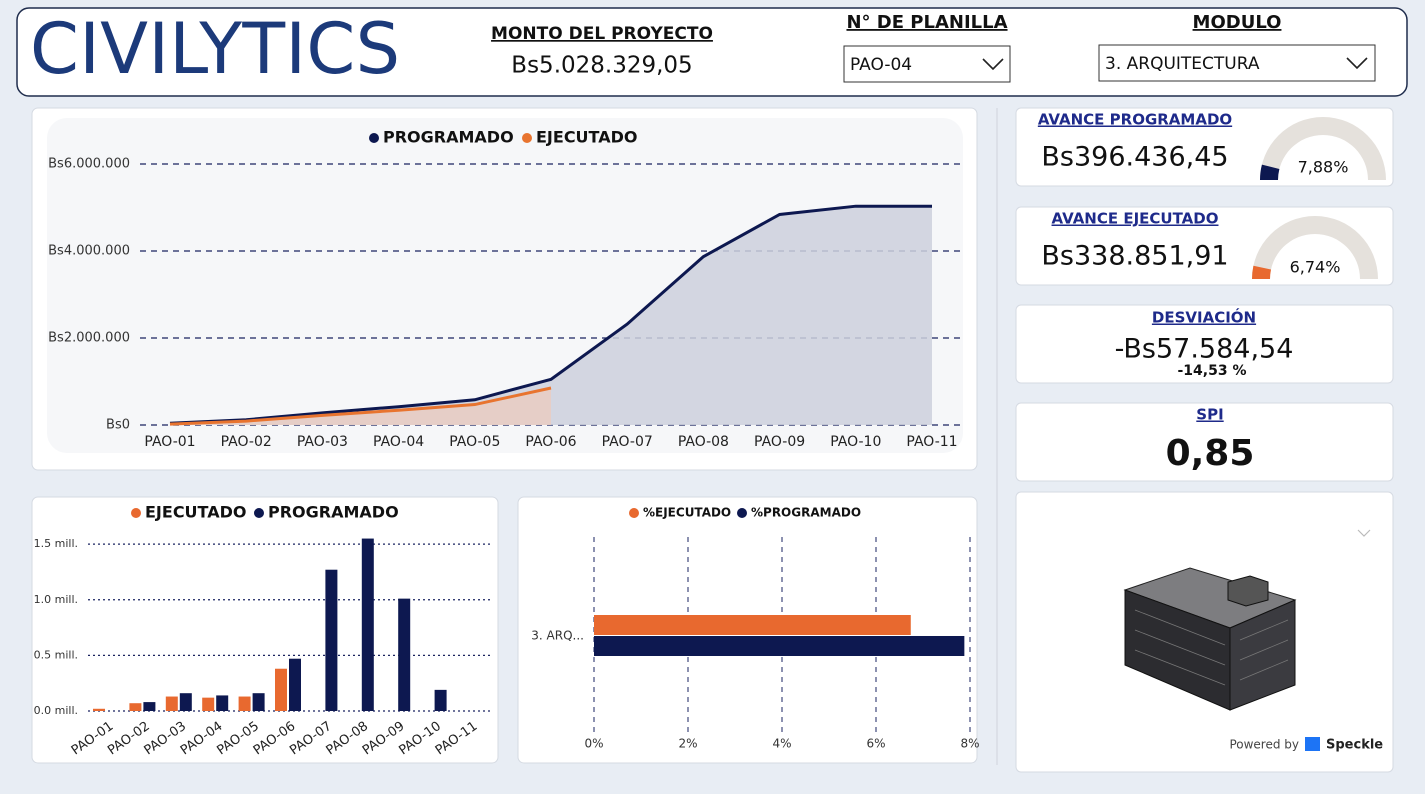 Image resolution: width=1425 pixels, height=794 pixels. What do you see at coordinates (687, 513) in the screenshot?
I see `legend-label: %EJECUTADO` at bounding box center [687, 513].